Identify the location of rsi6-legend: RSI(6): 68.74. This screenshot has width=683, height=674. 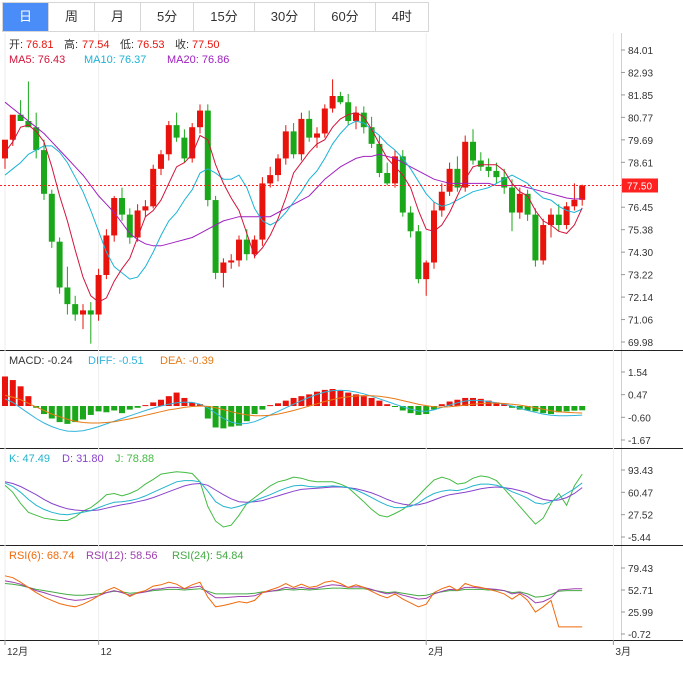
(41, 556).